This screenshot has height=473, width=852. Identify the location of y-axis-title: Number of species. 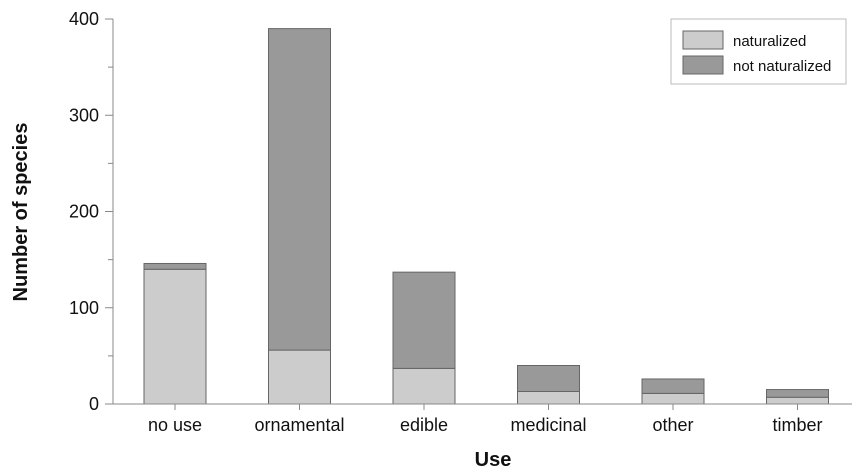
(21, 212).